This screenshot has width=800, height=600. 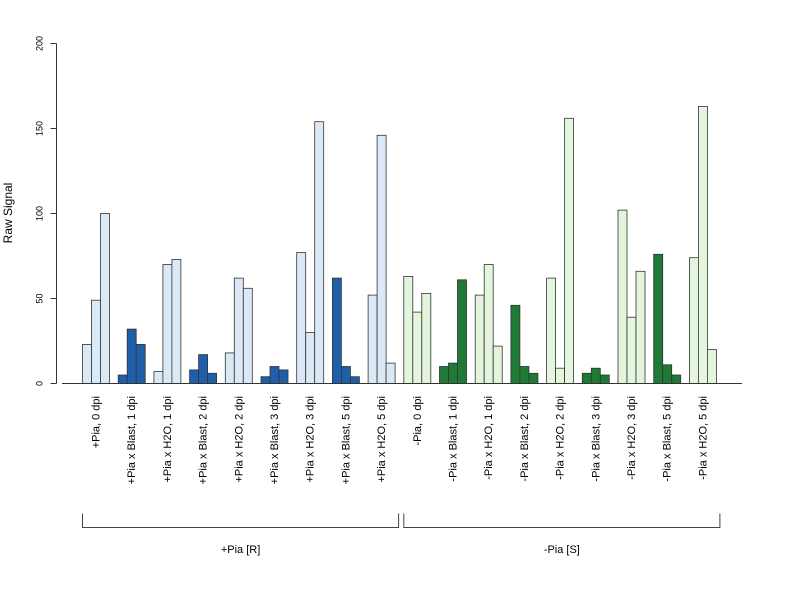 What do you see at coordinates (561, 438) in the screenshot?
I see `x-tick-label: -Pia x H2O, 2 dpi` at bounding box center [561, 438].